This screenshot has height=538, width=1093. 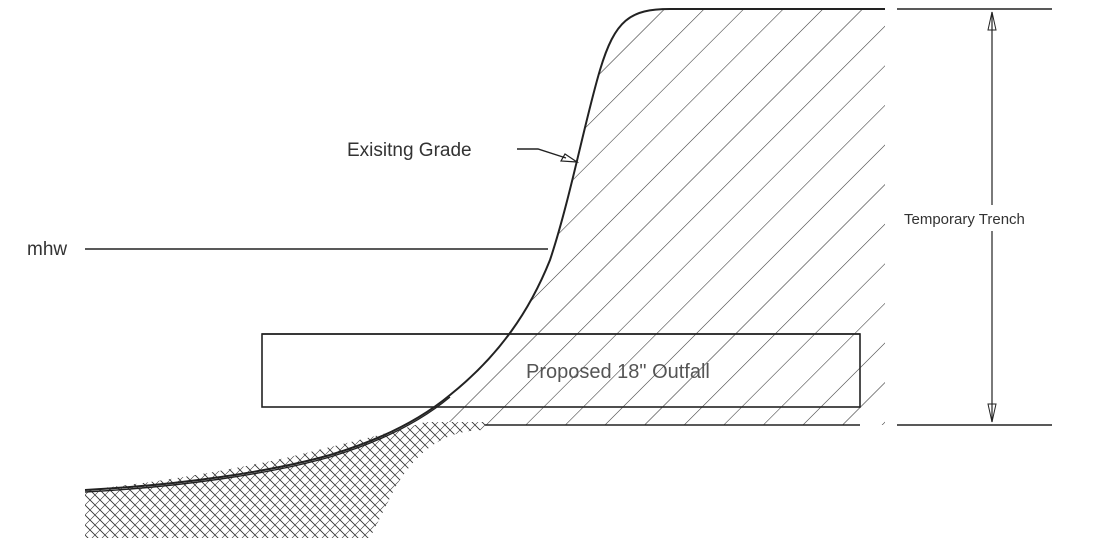 What do you see at coordinates (618, 372) in the screenshot?
I see `outfall-label: Proposed 18" Outfall` at bounding box center [618, 372].